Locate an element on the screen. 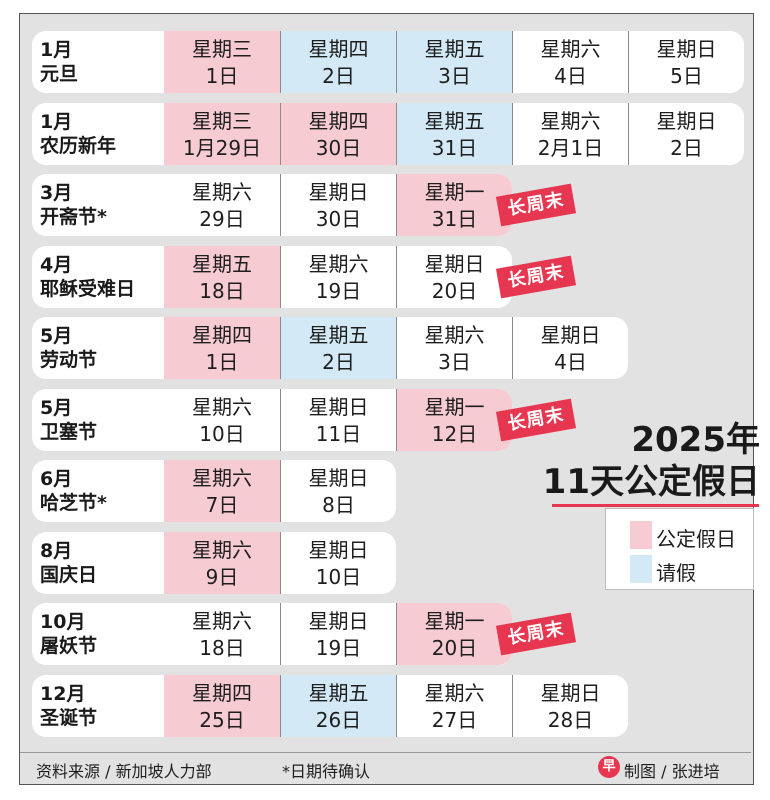  holiday-month: 8月 is located at coordinates (56, 550).